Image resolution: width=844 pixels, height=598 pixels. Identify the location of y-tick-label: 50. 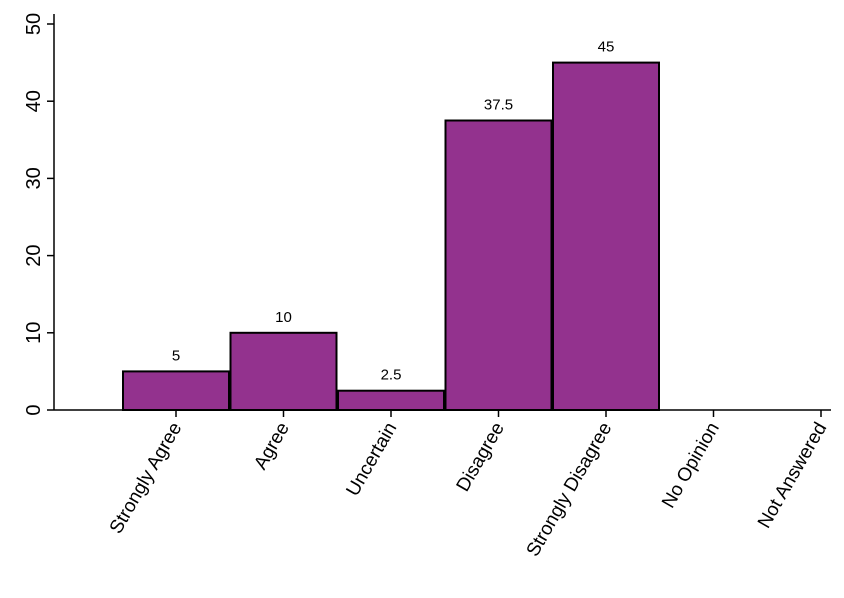
(34, 24).